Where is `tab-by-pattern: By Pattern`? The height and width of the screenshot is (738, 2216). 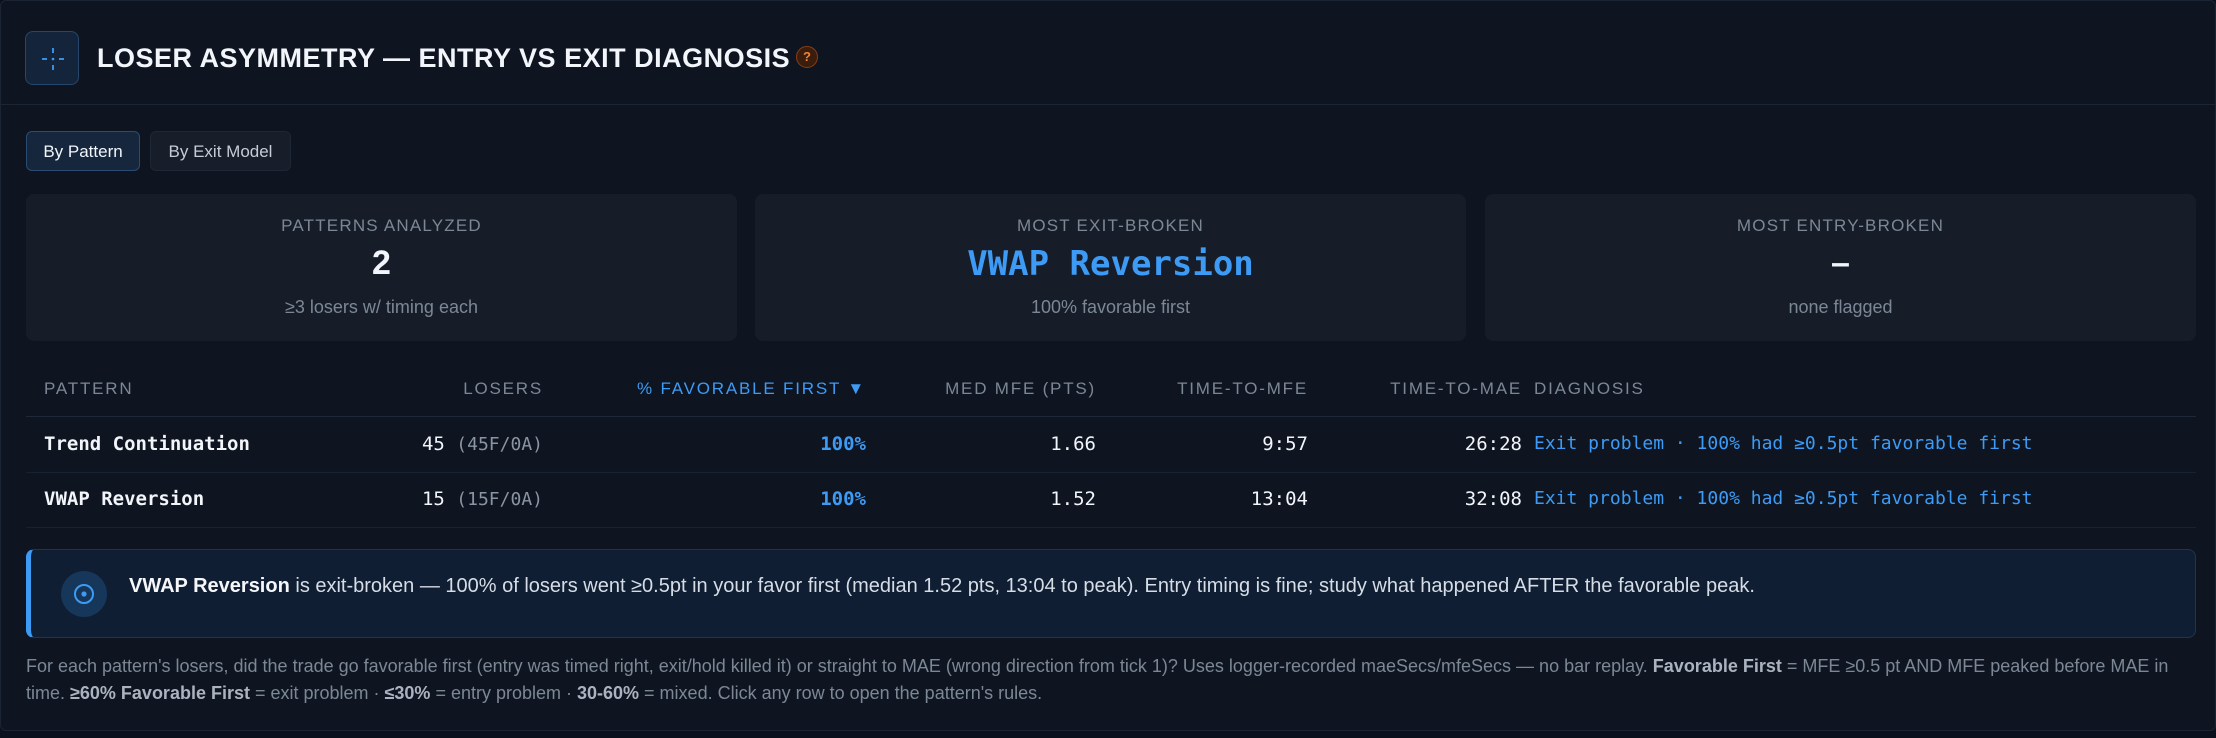
tab-by-pattern: By Pattern is located at coordinates (83, 151).